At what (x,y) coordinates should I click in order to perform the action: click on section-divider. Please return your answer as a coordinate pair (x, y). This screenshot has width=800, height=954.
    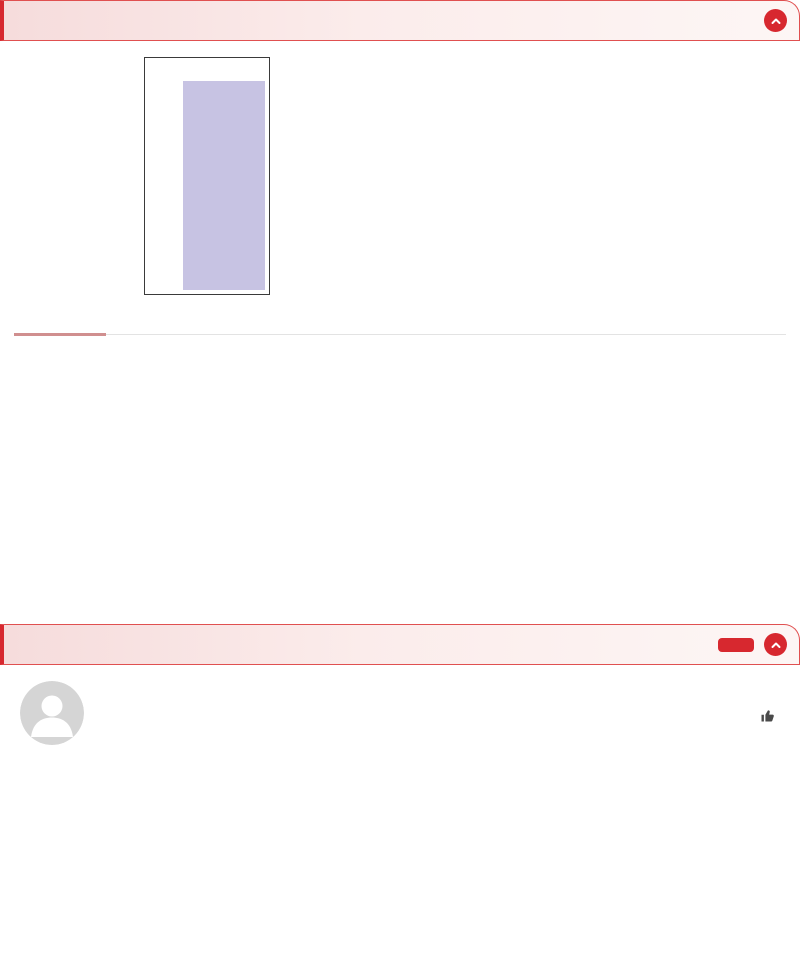
    Looking at the image, I should click on (400, 334).